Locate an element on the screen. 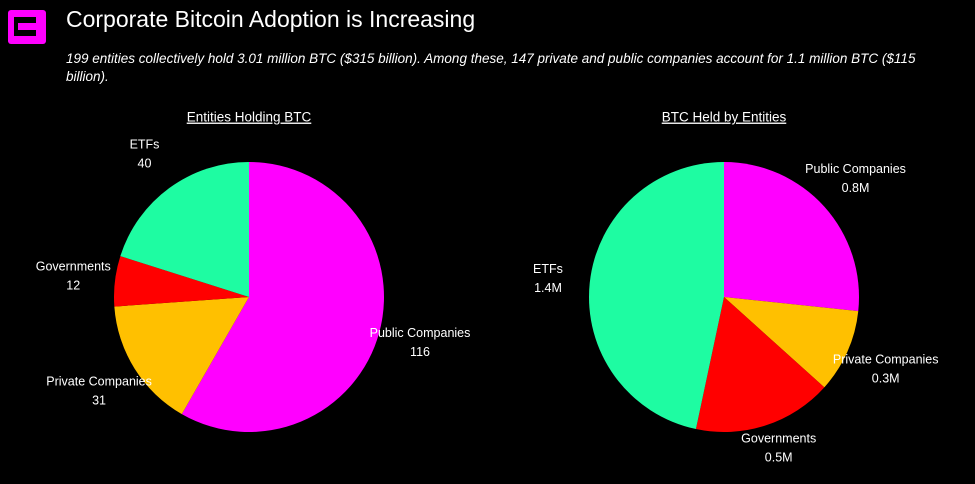  chart-title: BTC Held by Entities is located at coordinates (724, 117).